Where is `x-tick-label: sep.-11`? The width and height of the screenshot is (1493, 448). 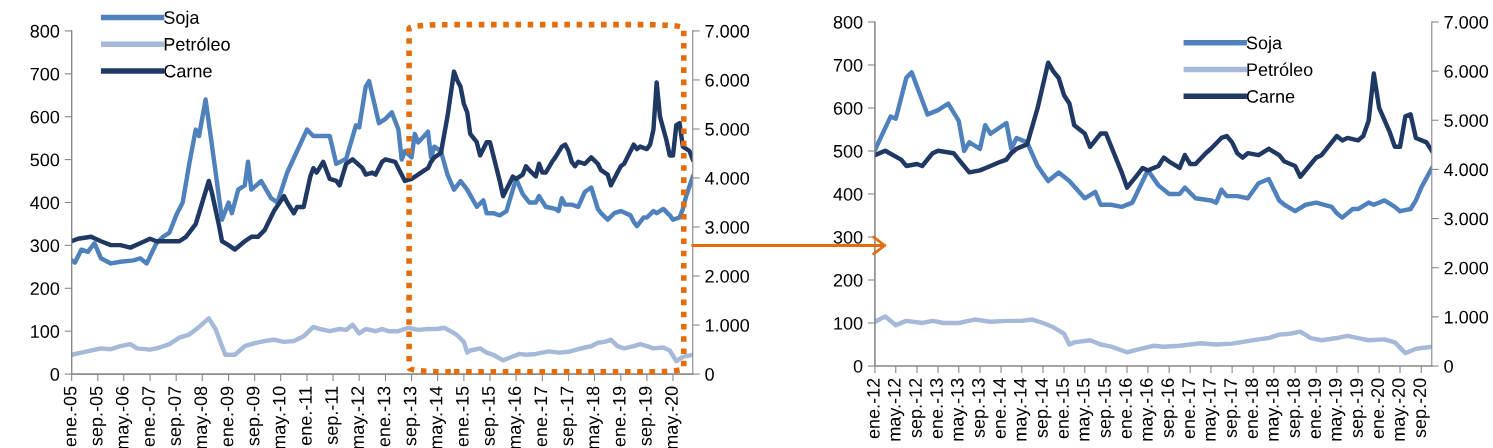
x-tick-label: sep.-11 is located at coordinates (333, 415).